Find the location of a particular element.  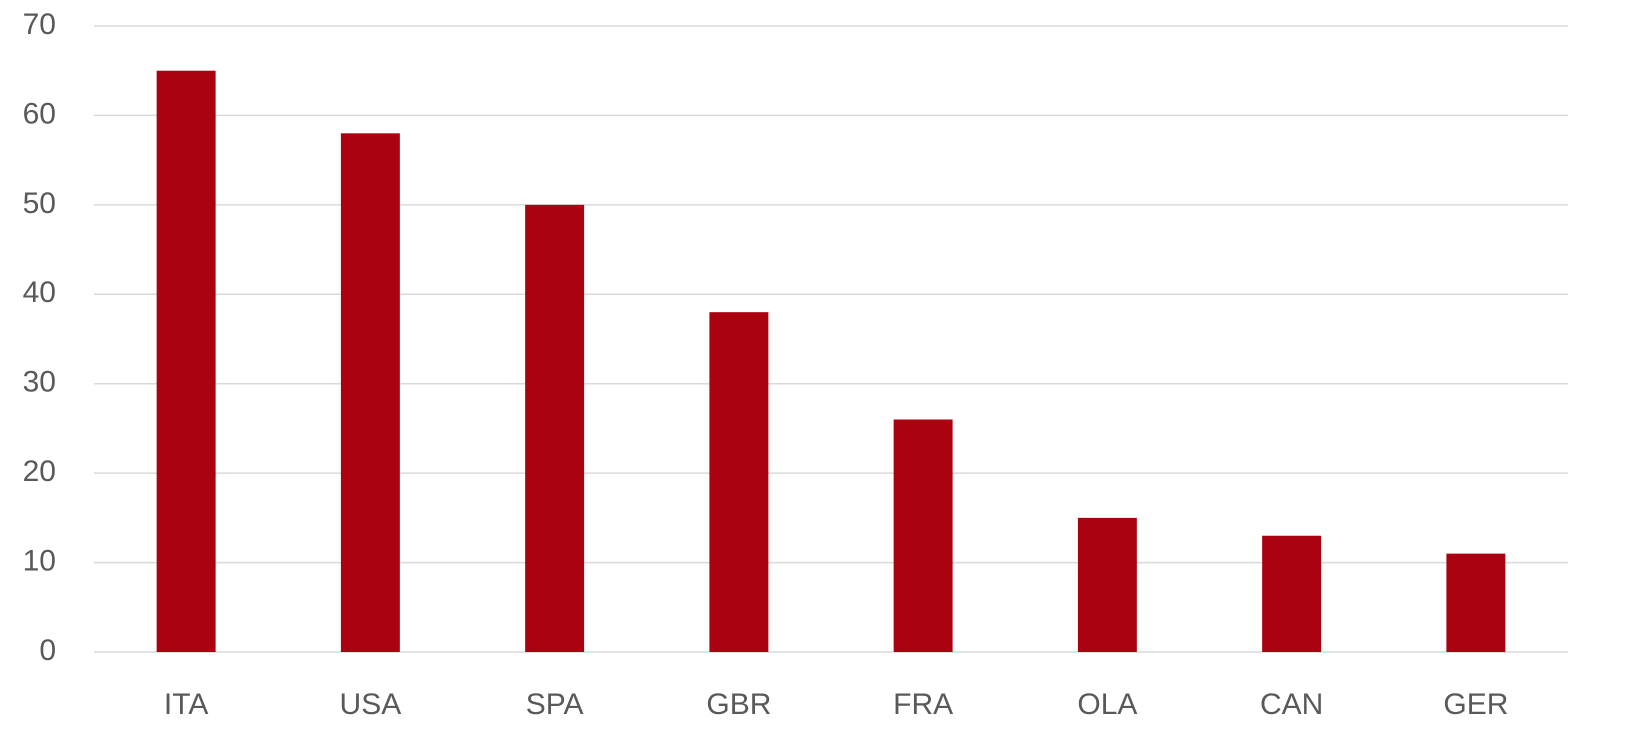

y-tick-label: 60 is located at coordinates (39, 113).